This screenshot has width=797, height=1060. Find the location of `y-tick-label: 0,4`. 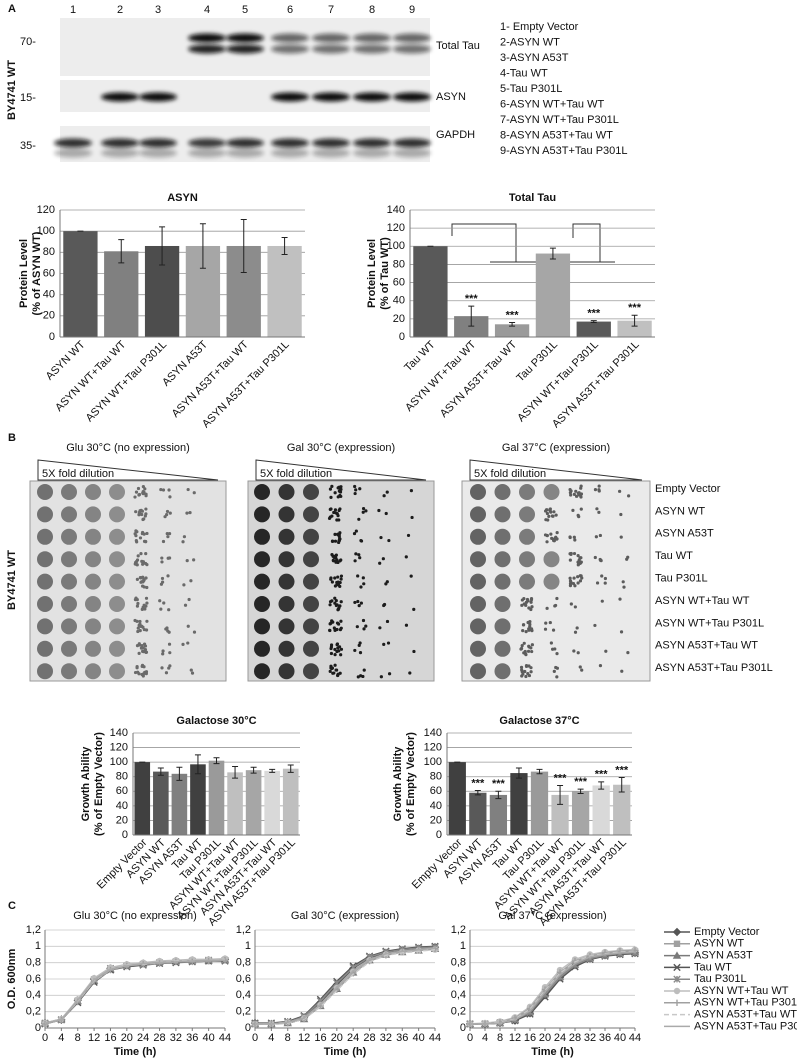

y-tick-label: 0,4 is located at coordinates (458, 995).